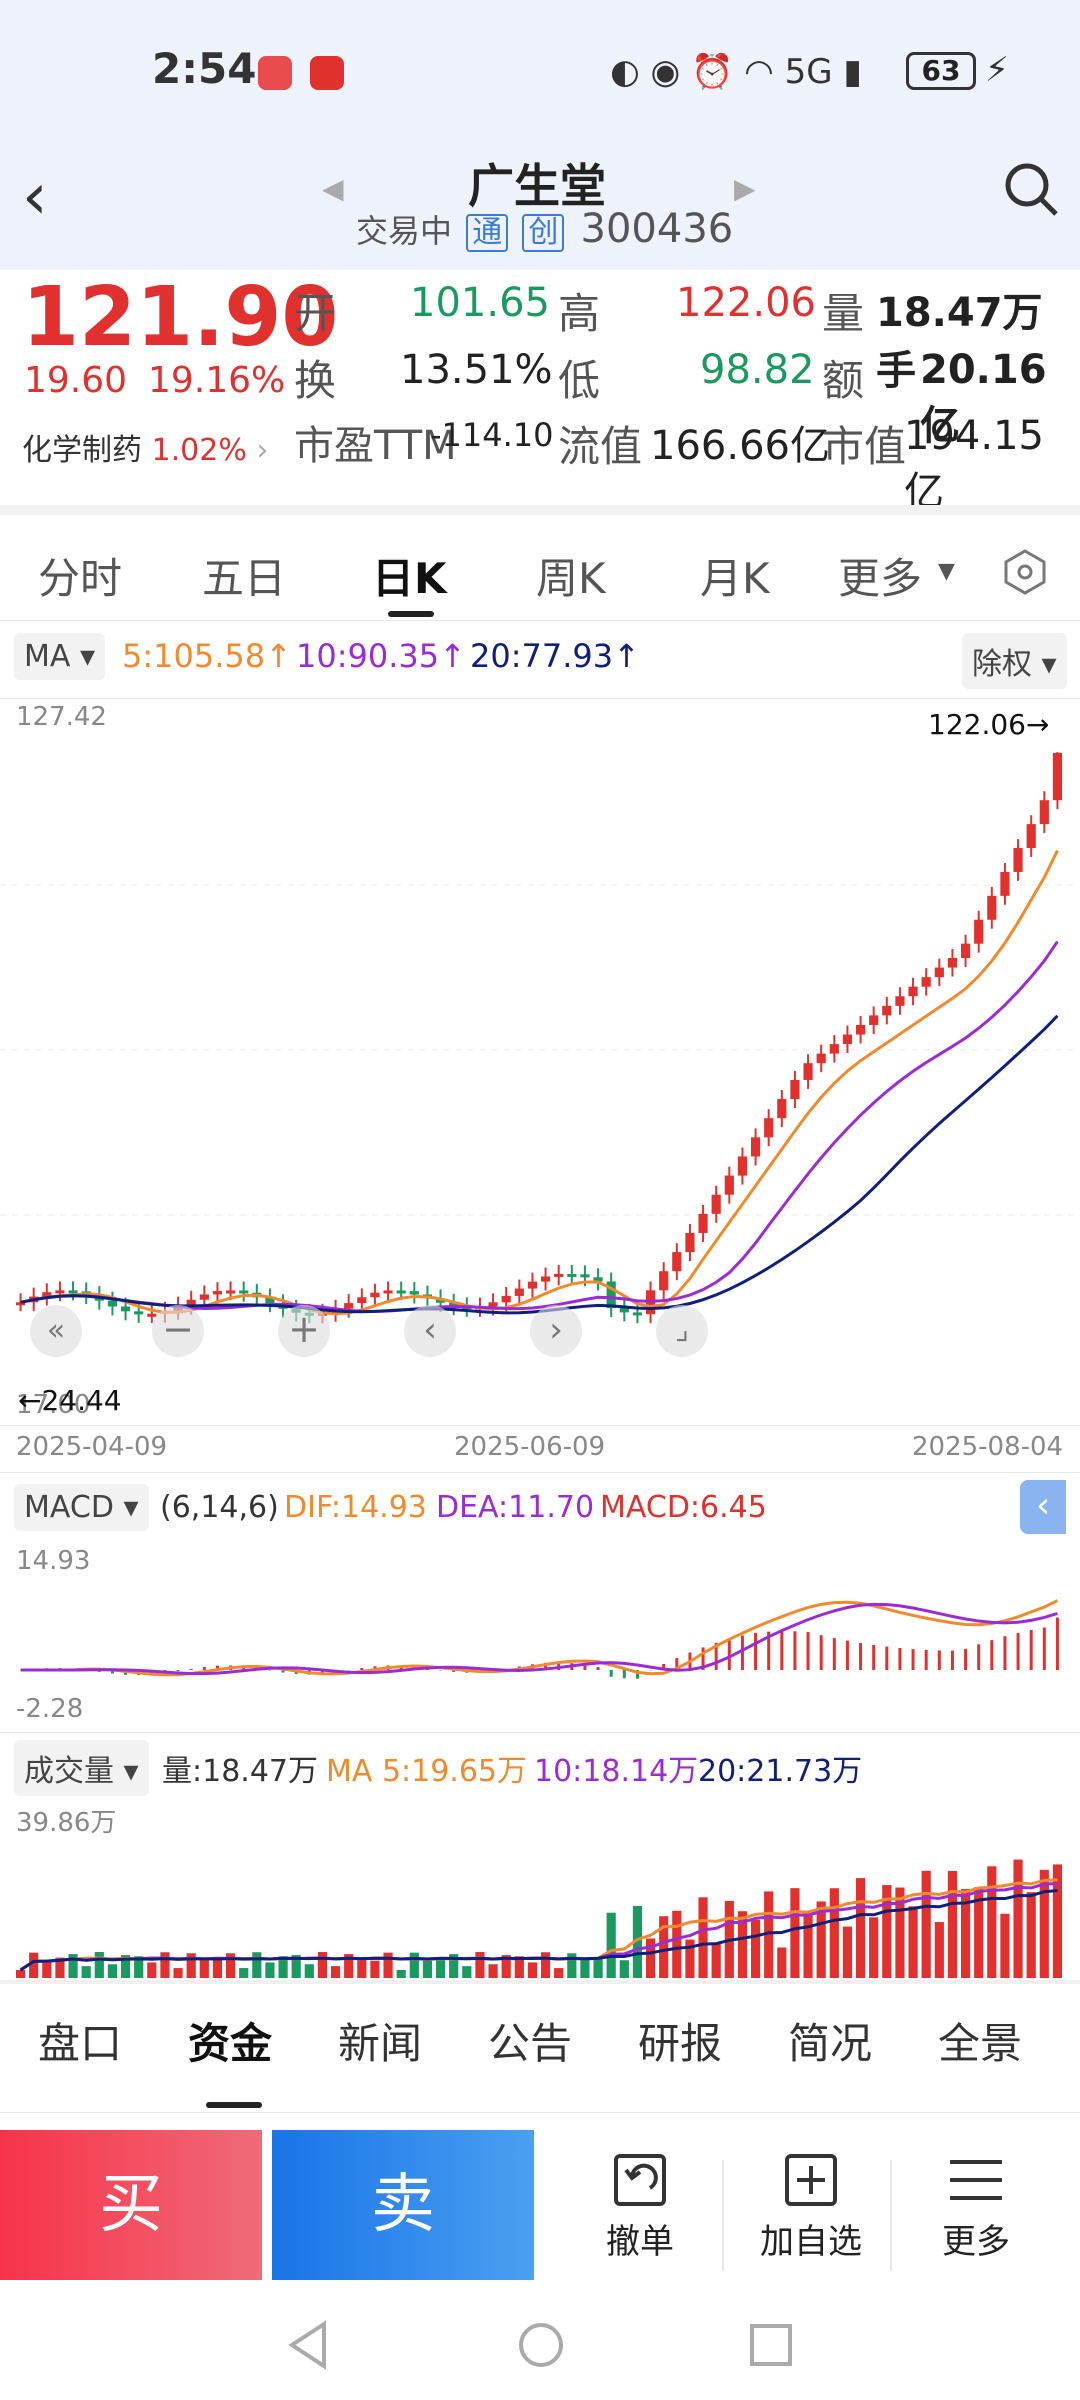 The width and height of the screenshot is (1080, 2400). I want to click on tab-intraday: 分时, so click(80, 578).